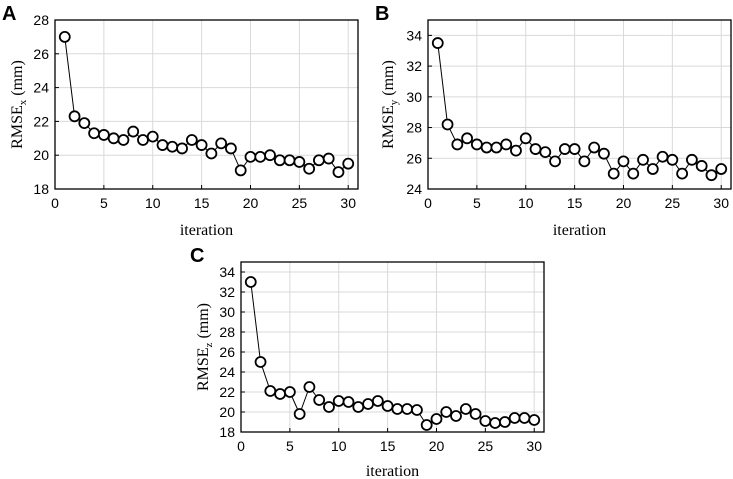 The height and width of the screenshot is (479, 733). What do you see at coordinates (205, 347) in the screenshot?
I see `y-axis-label: RMSEz (mm)` at bounding box center [205, 347].